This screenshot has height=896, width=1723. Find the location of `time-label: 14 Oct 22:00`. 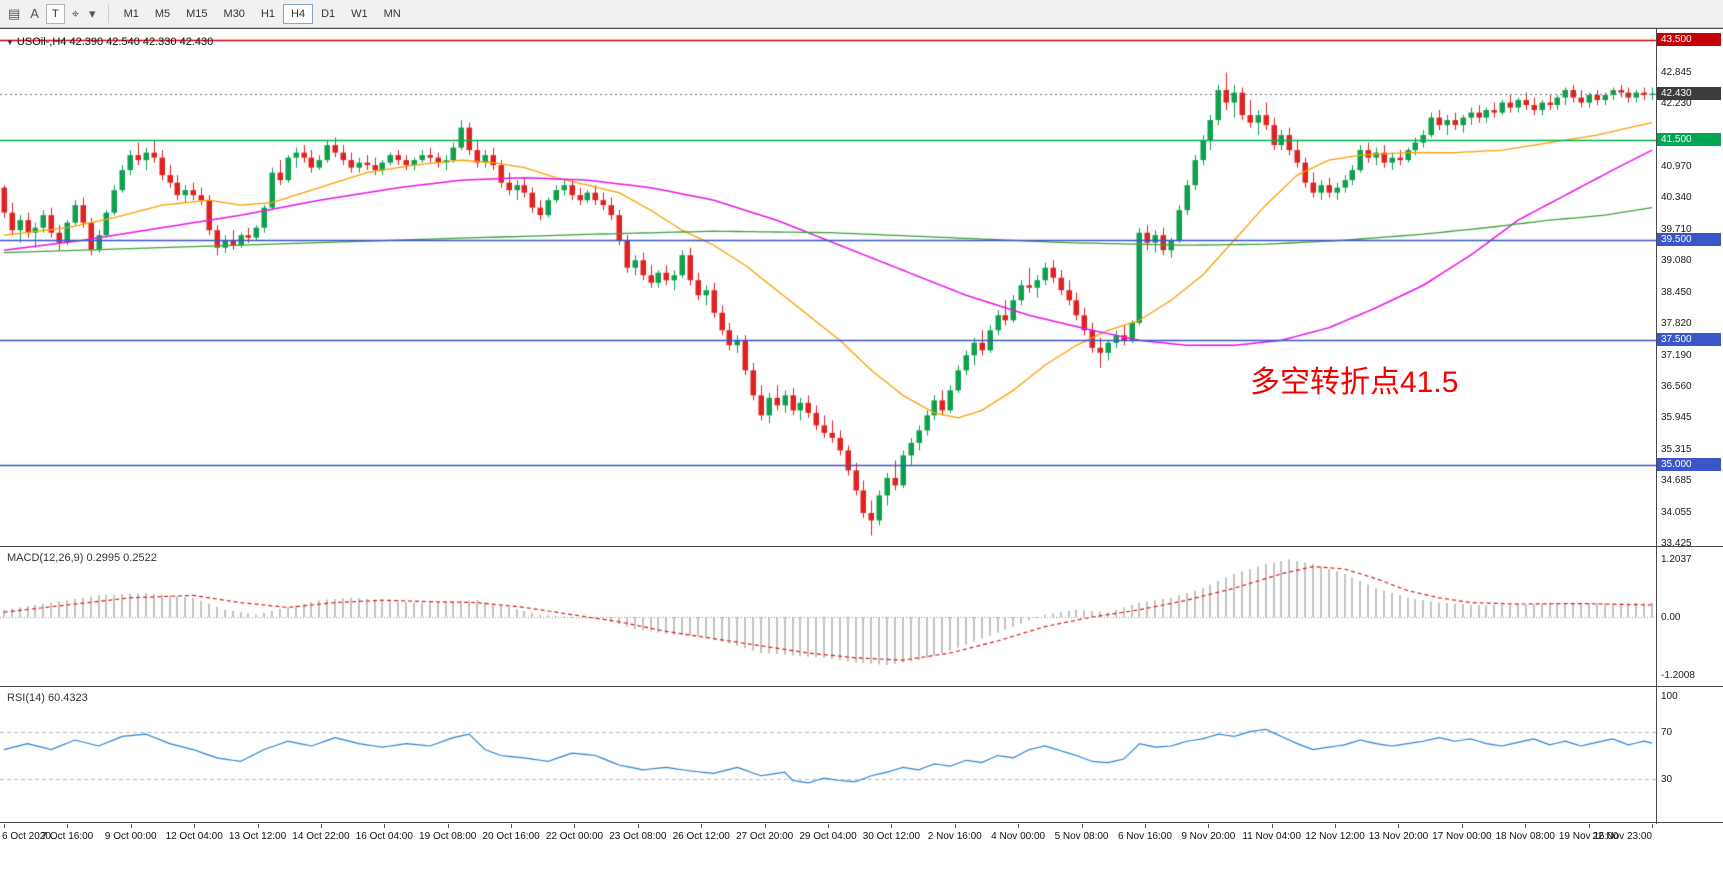

time-label: 14 Oct 22:00 is located at coordinates (321, 836).